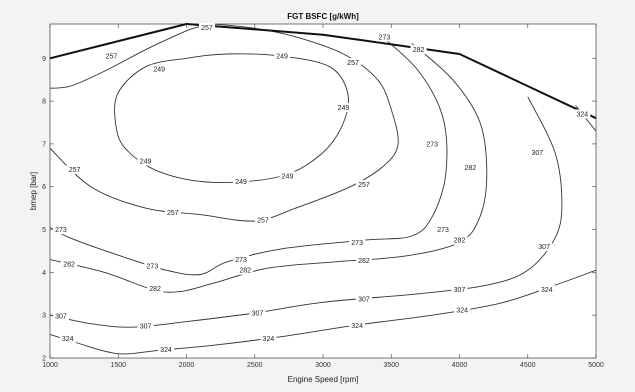 The image size is (635, 392). What do you see at coordinates (44, 359) in the screenshot?
I see `y-tick-label: 2` at bounding box center [44, 359].